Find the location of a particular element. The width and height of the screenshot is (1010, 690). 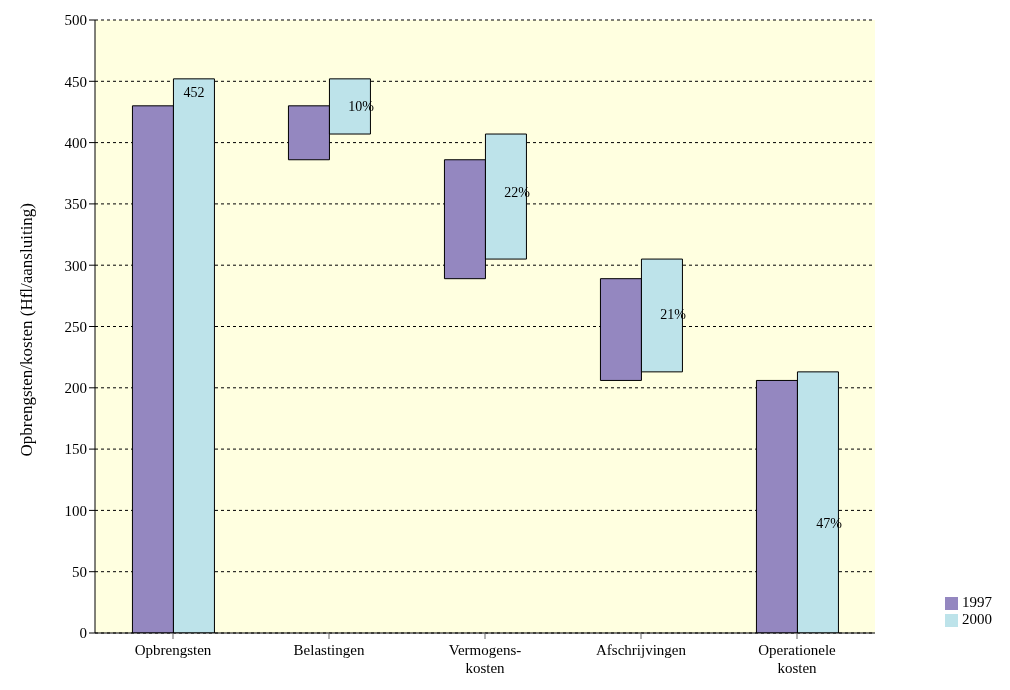

y-tick-label: 300 is located at coordinates (75, 265).